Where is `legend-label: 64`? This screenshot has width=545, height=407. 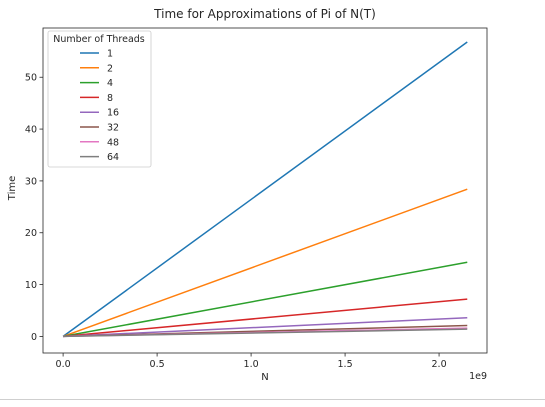 legend-label: 64 is located at coordinates (113, 157).